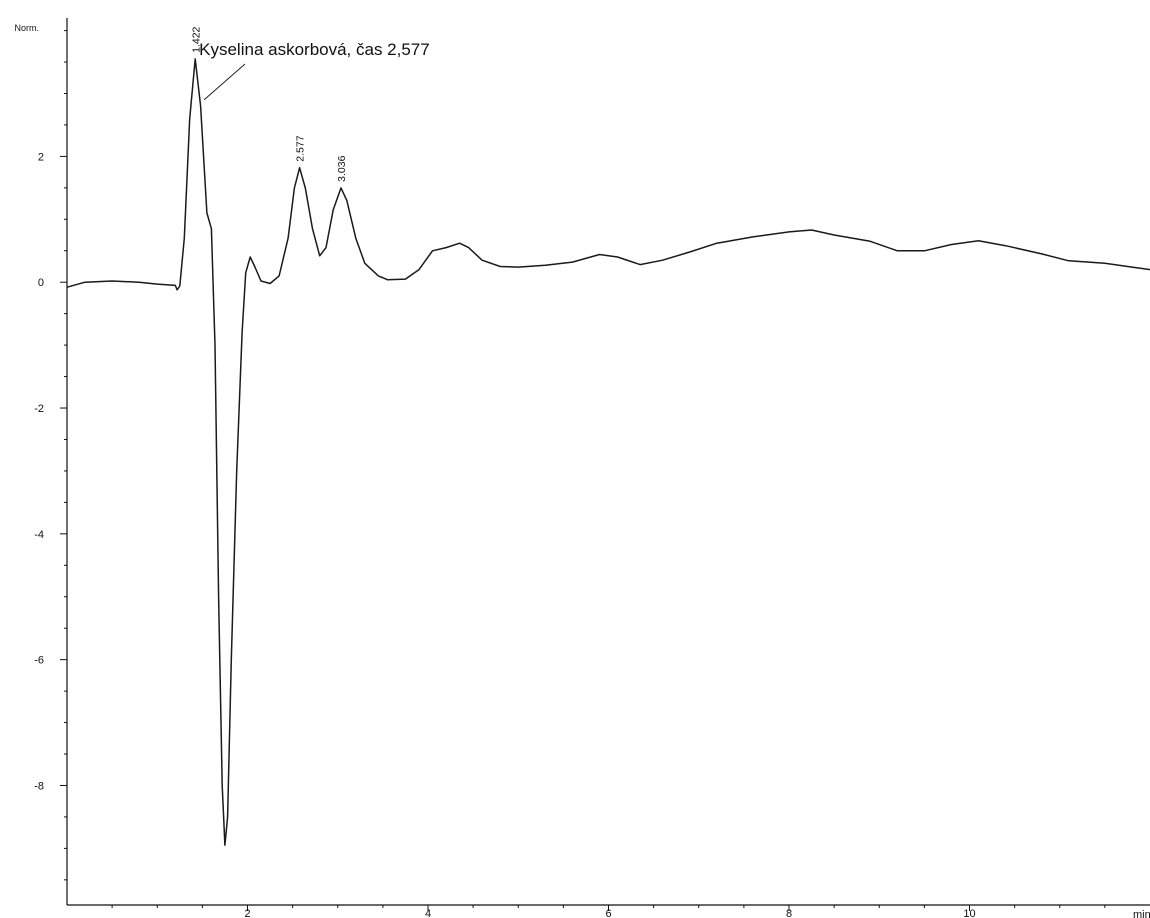 This screenshot has width=1150, height=918. What do you see at coordinates (314, 70) in the screenshot?
I see `compound-annotation: Kyselina askorbová, čas 2,577` at bounding box center [314, 70].